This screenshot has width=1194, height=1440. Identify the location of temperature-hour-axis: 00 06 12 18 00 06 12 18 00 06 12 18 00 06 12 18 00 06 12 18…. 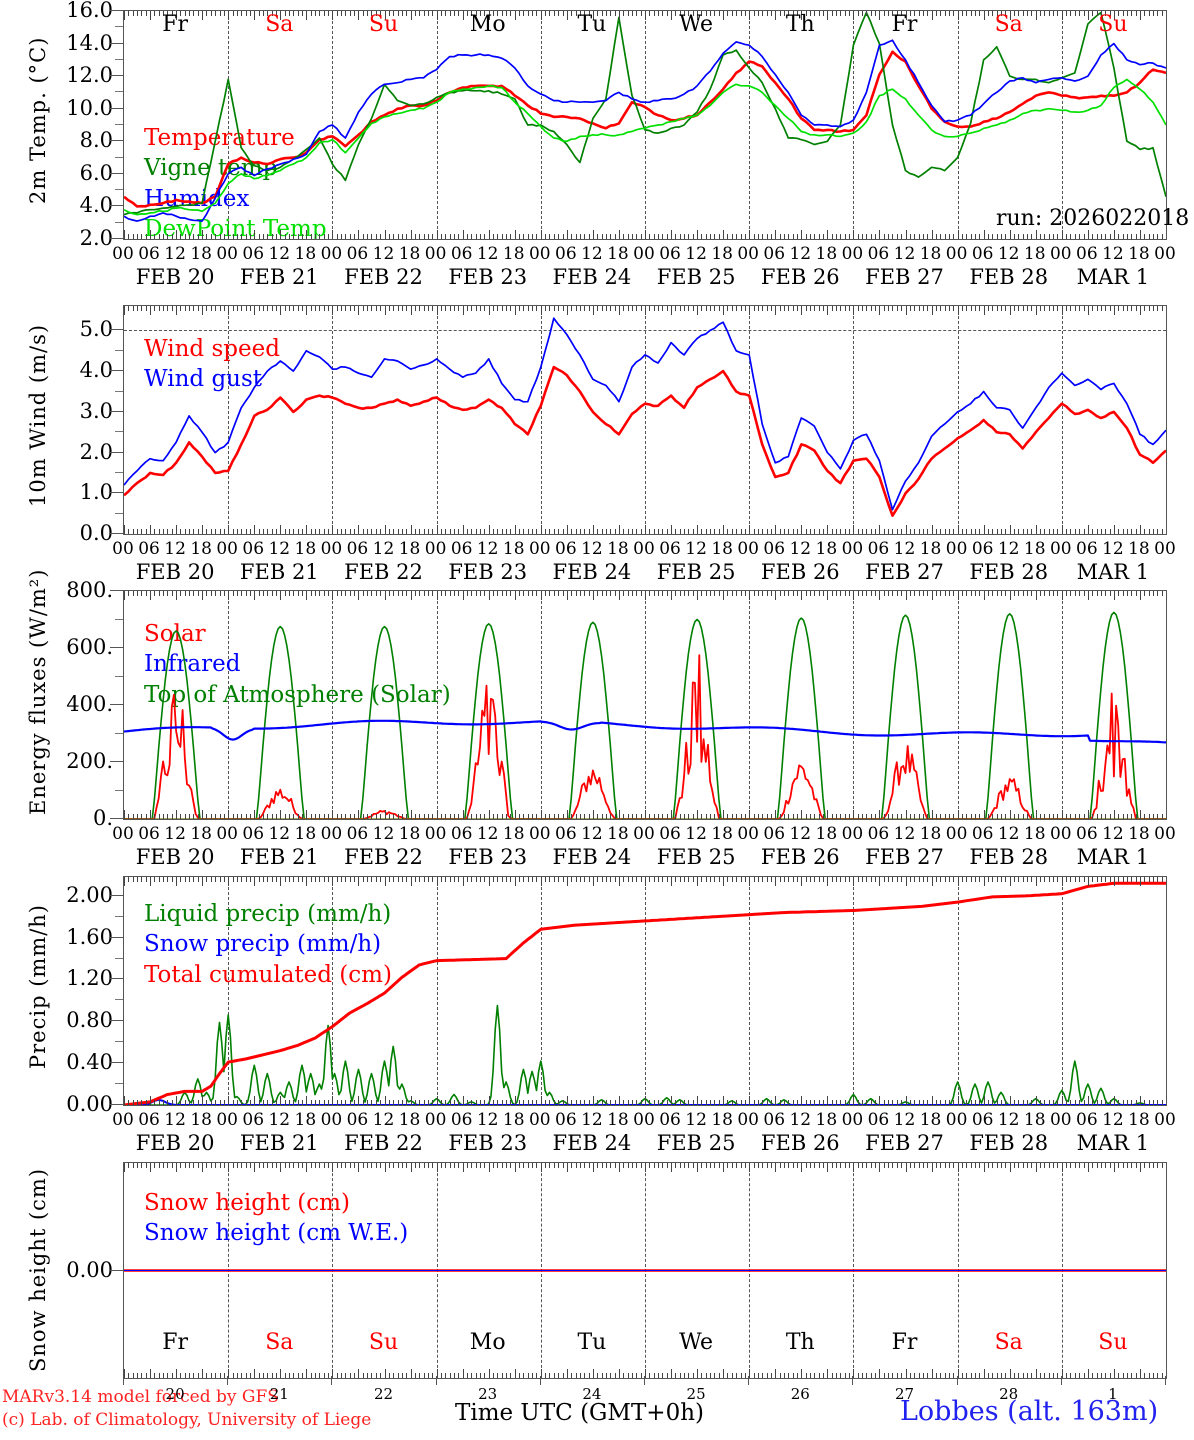
(597, 255).